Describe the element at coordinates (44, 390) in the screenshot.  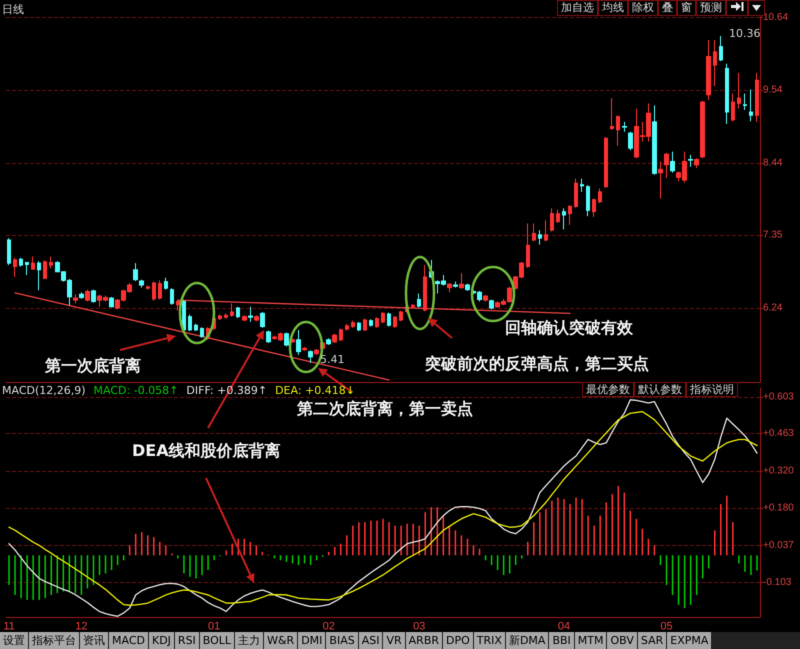
I see `chart-title: MACD(12,26,9)` at that location.